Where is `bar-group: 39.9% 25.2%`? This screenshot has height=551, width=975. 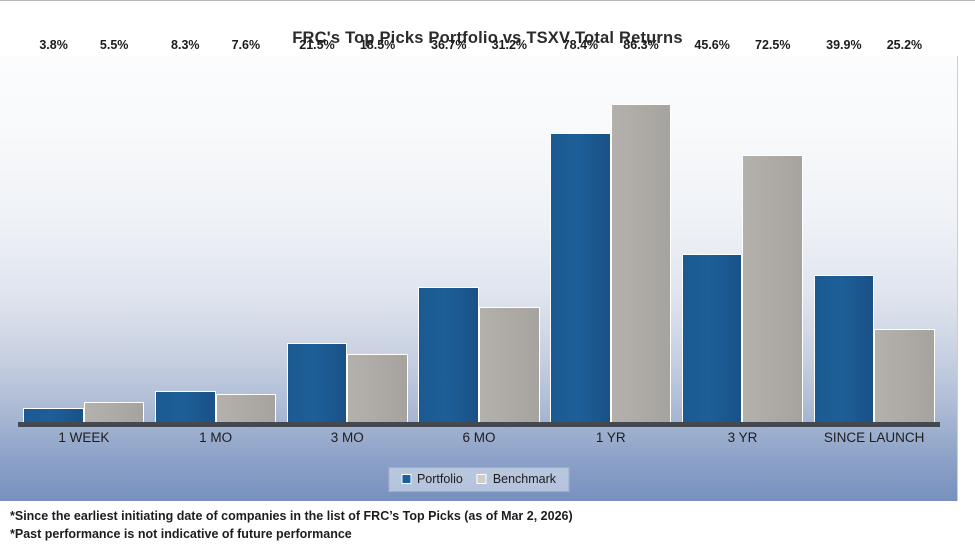
bar-group: 39.9% 25.2% is located at coordinates (874, 230).